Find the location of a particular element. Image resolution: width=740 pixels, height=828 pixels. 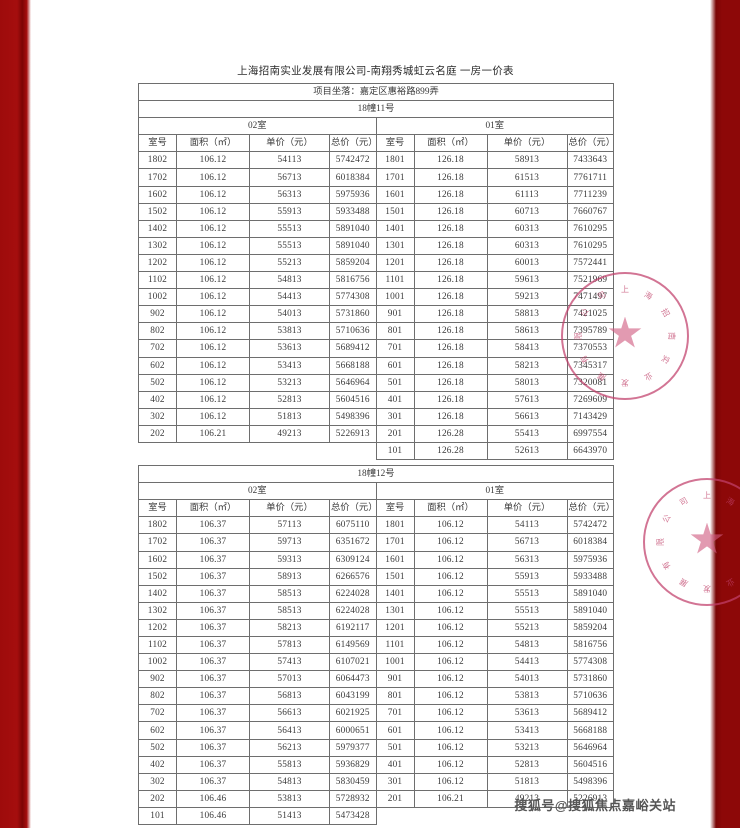

building-name: 18幢12号 is located at coordinates (376, 474).